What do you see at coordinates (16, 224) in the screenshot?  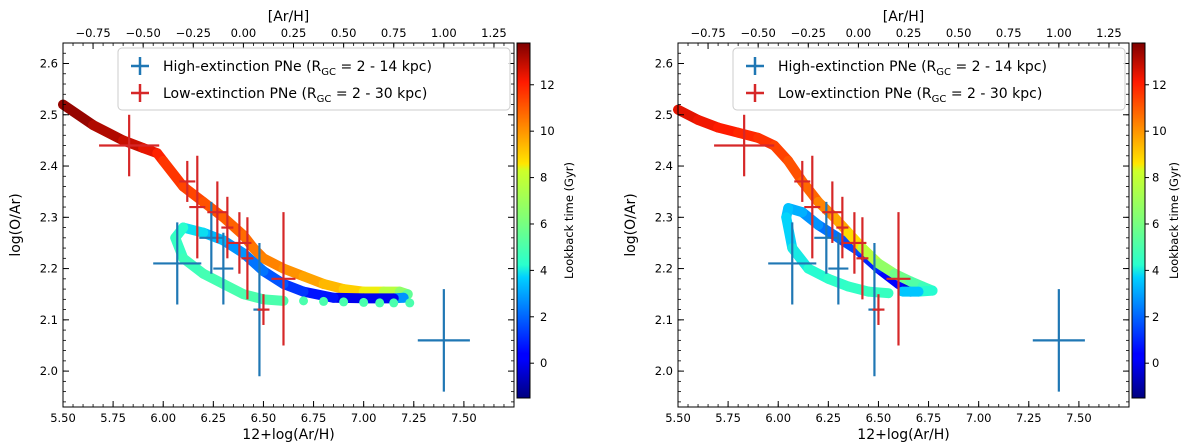 I see `y-axis-label: log(O/Ar)` at bounding box center [16, 224].